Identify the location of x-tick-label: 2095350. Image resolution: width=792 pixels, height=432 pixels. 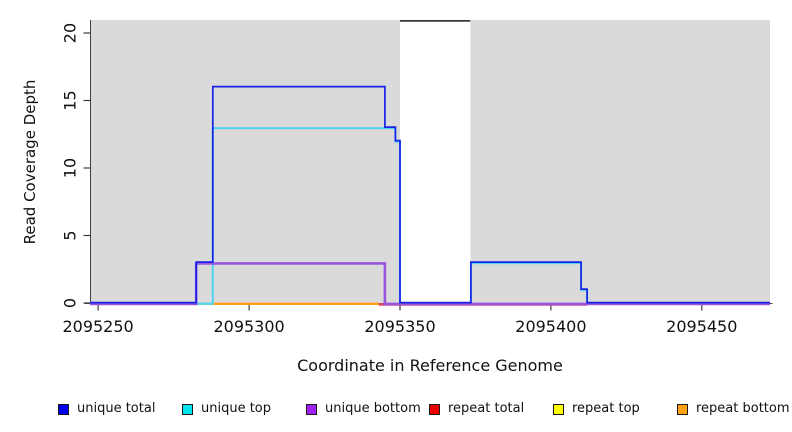
(399, 326).